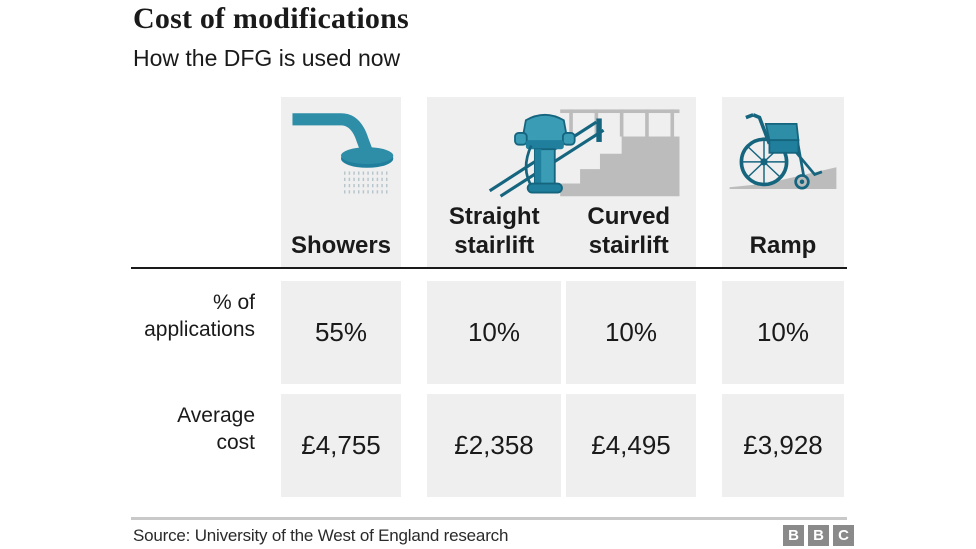  I want to click on cell-showers-pct: 55%, so click(341, 332).